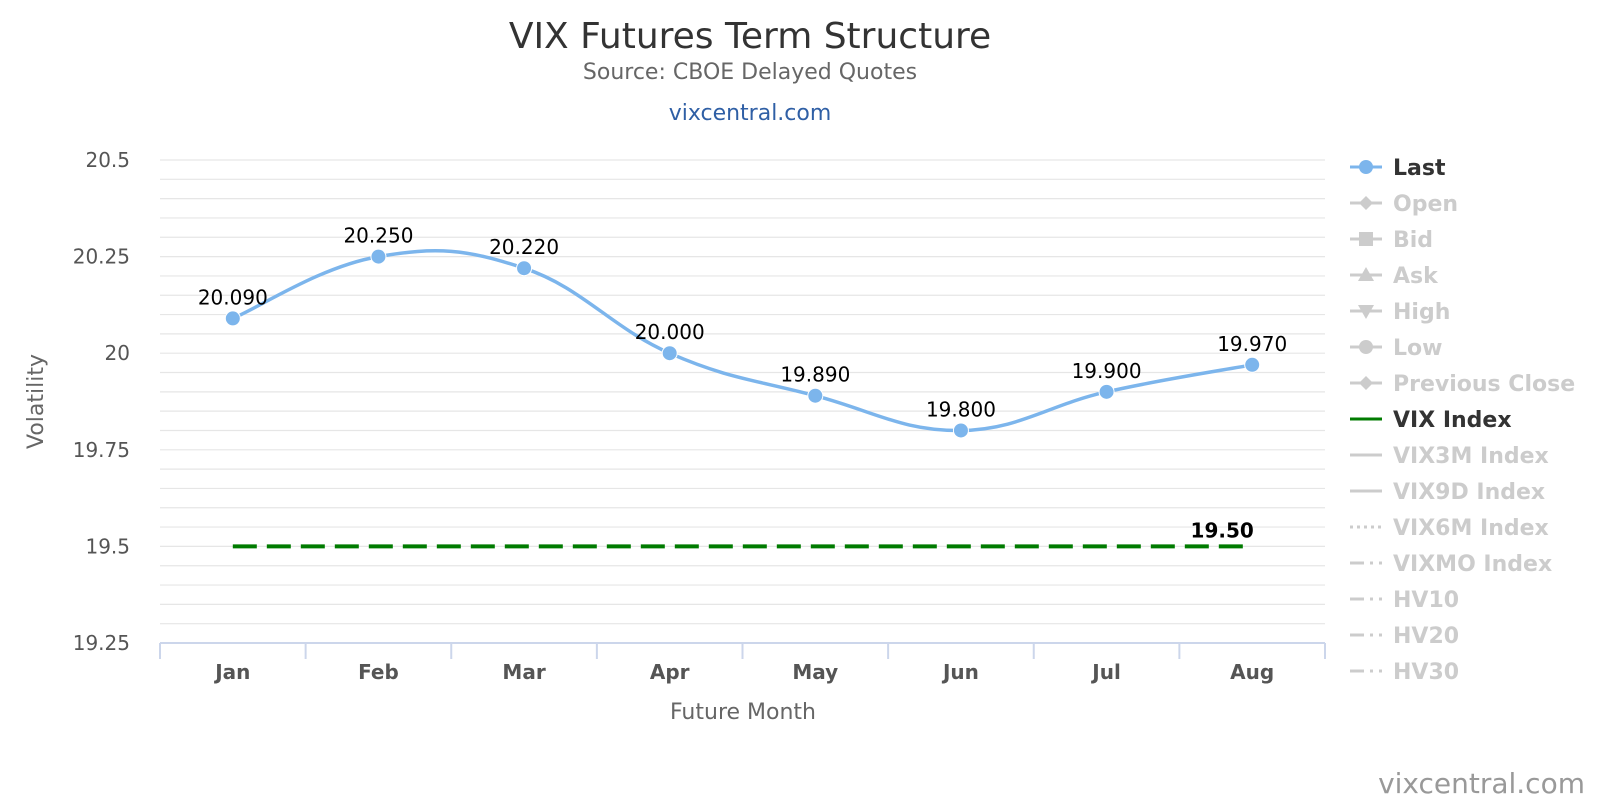 This screenshot has width=1600, height=800. I want to click on legend-label: VIX3M Index, so click(1471, 456).